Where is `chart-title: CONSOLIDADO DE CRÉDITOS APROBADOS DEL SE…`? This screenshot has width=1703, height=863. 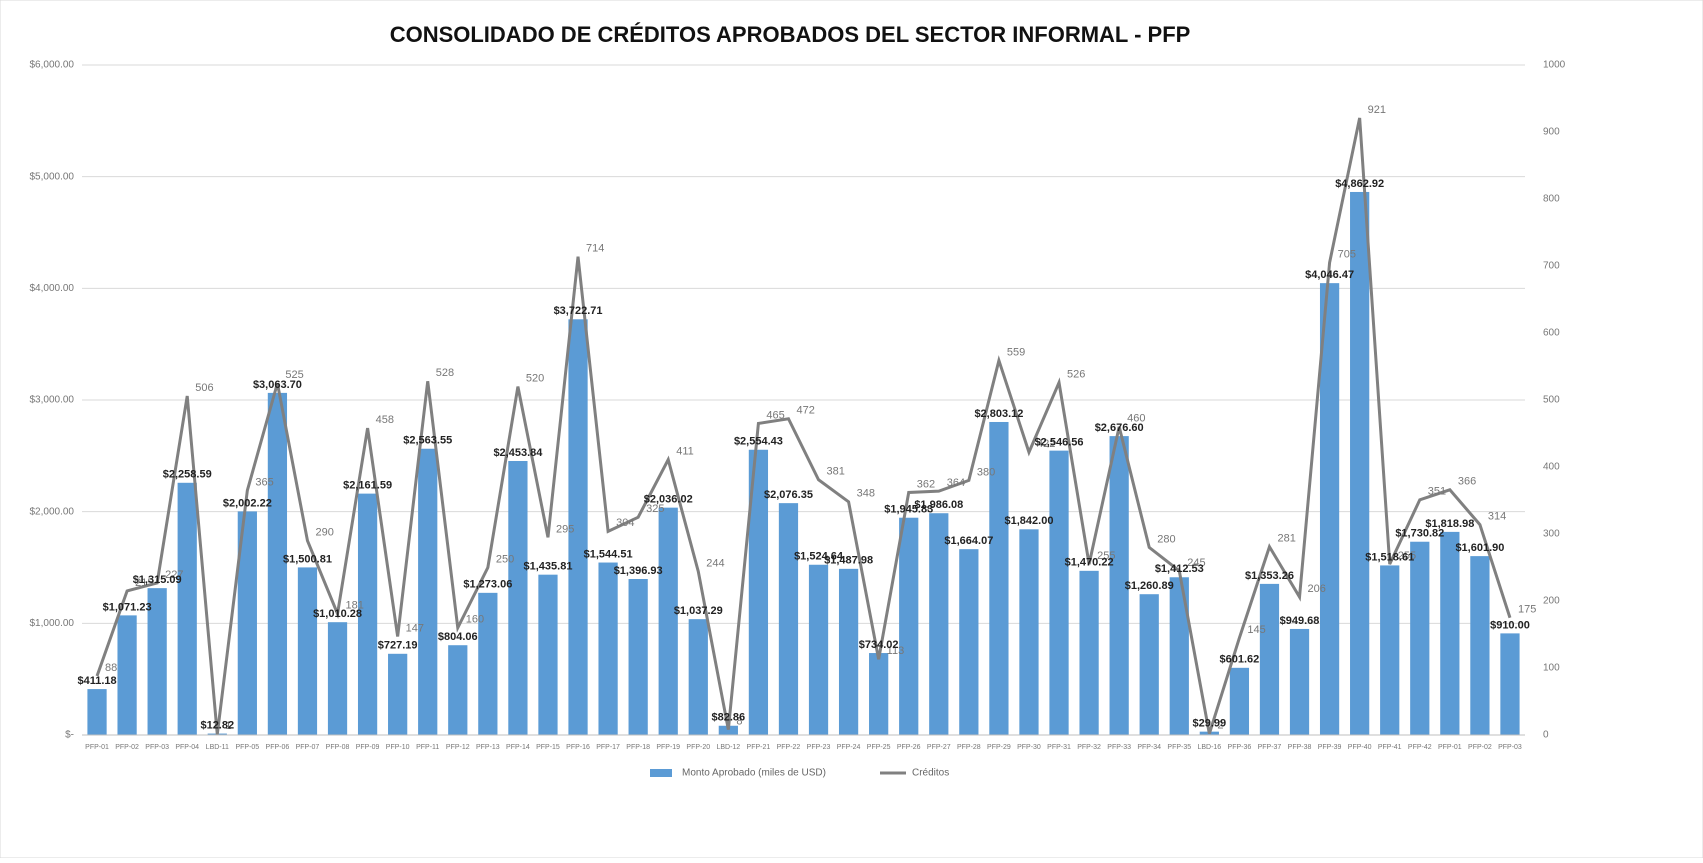 chart-title: CONSOLIDADO DE CRÉDITOS APROBADOS DEL SE… is located at coordinates (790, 34).